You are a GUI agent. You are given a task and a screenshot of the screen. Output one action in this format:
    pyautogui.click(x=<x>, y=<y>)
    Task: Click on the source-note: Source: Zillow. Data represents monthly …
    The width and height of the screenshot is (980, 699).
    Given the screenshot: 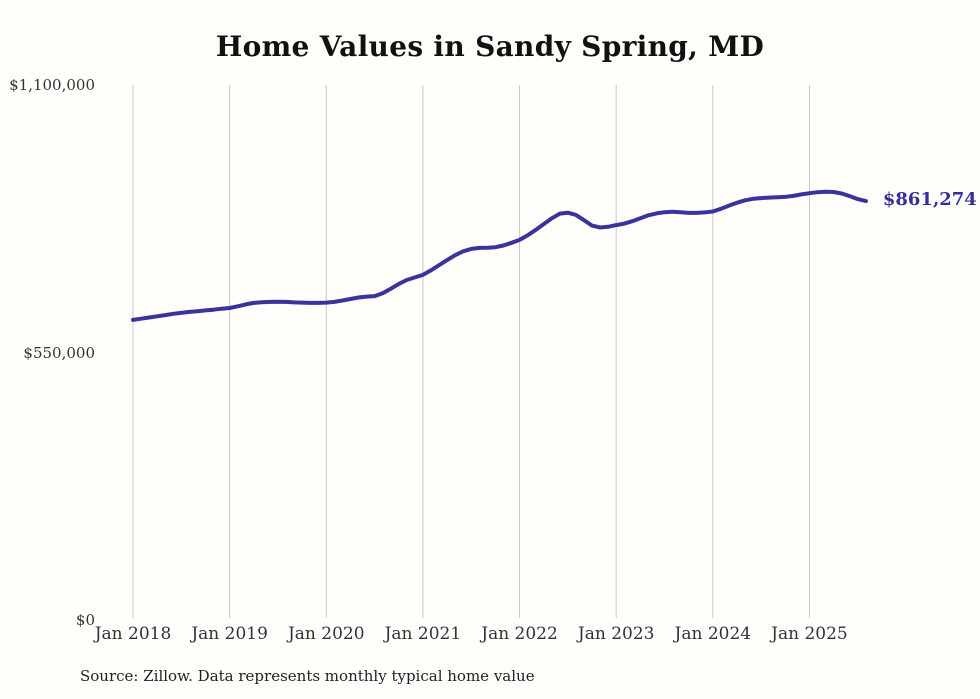 What is the action you would take?
    pyautogui.click(x=307, y=676)
    